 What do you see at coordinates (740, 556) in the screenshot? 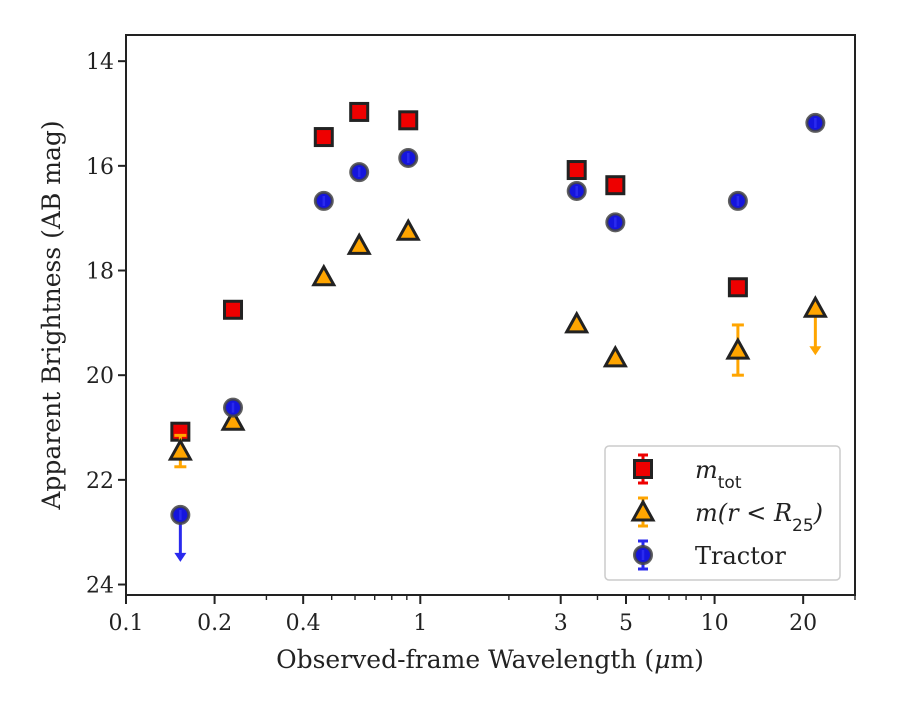
I see `legend-label: Tractor` at bounding box center [740, 556].